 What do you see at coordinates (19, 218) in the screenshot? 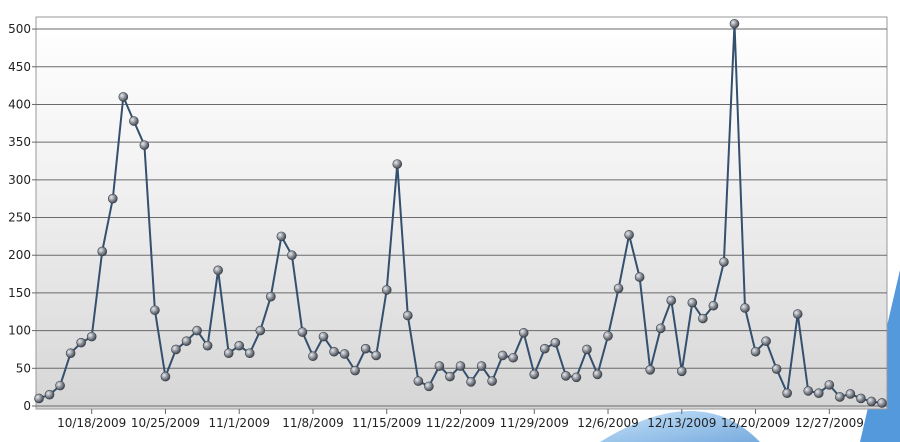
I see `y-tick-label: 250` at bounding box center [19, 218].